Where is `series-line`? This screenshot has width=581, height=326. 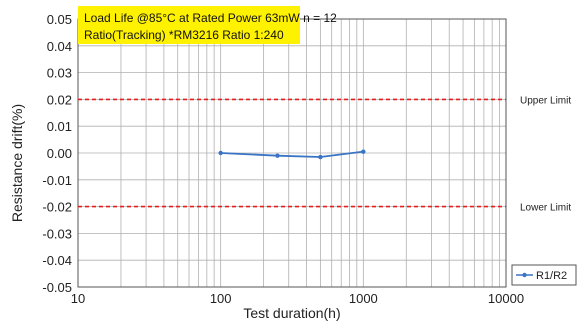 series-line is located at coordinates (292, 154).